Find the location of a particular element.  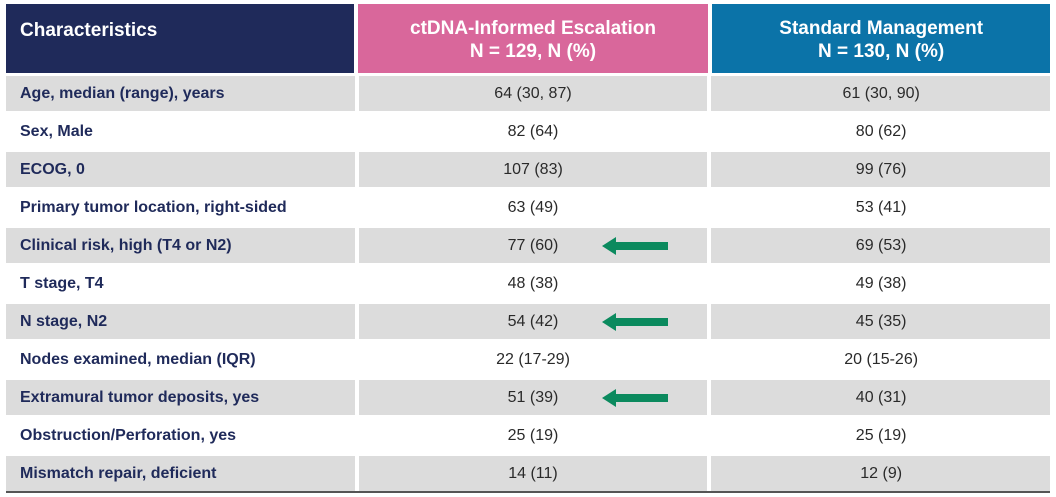

header-escalation: ctDNA-Informed Escalation N = 129, N (%) is located at coordinates (533, 38).